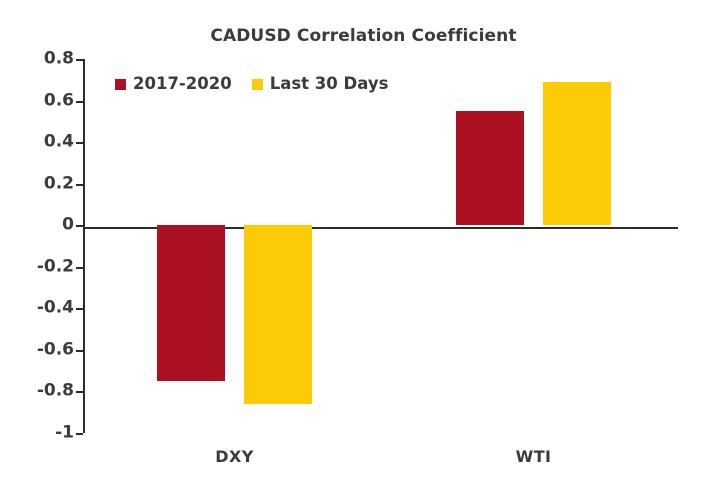  What do you see at coordinates (58, 100) in the screenshot?
I see `y-tick-label: 0.6` at bounding box center [58, 100].